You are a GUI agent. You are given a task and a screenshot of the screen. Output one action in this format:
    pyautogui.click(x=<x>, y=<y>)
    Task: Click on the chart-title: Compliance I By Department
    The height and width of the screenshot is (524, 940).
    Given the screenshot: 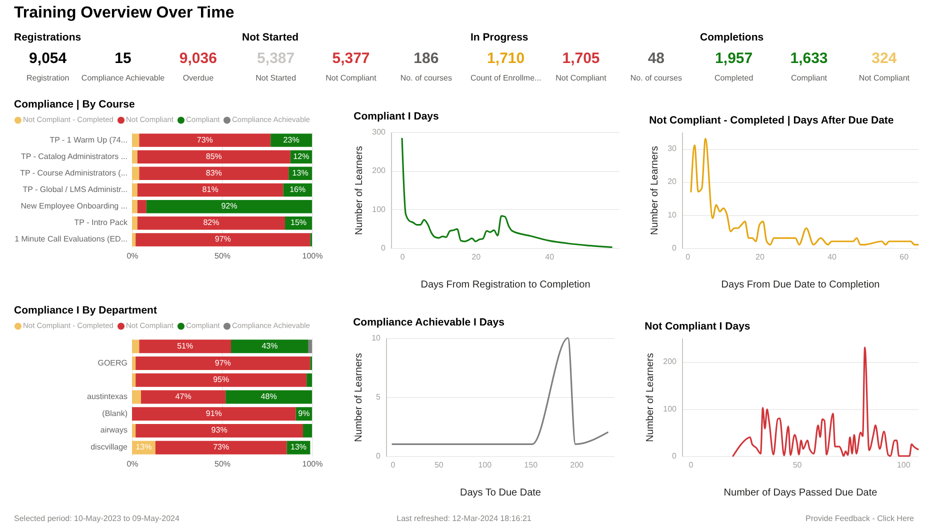 What is the action you would take?
    pyautogui.click(x=86, y=310)
    